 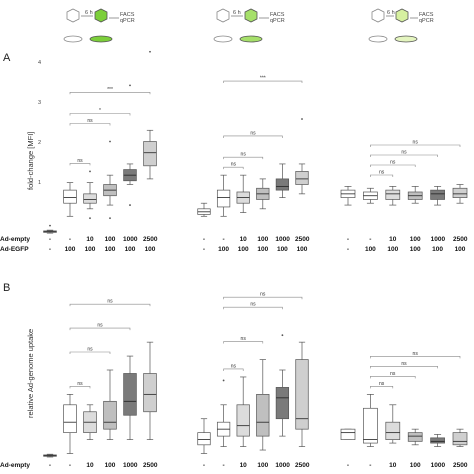 What do you see at coordinates (234, 366) in the screenshot?
I see `panel-b-group-2-bracket-1-label: ns` at bounding box center [234, 366].